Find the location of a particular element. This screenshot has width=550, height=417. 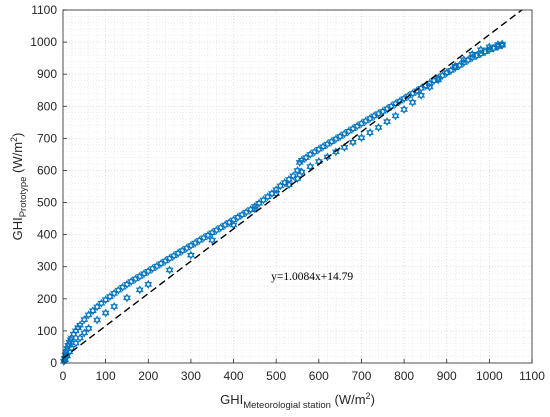

y-tick-label: 200 is located at coordinates (47, 299).